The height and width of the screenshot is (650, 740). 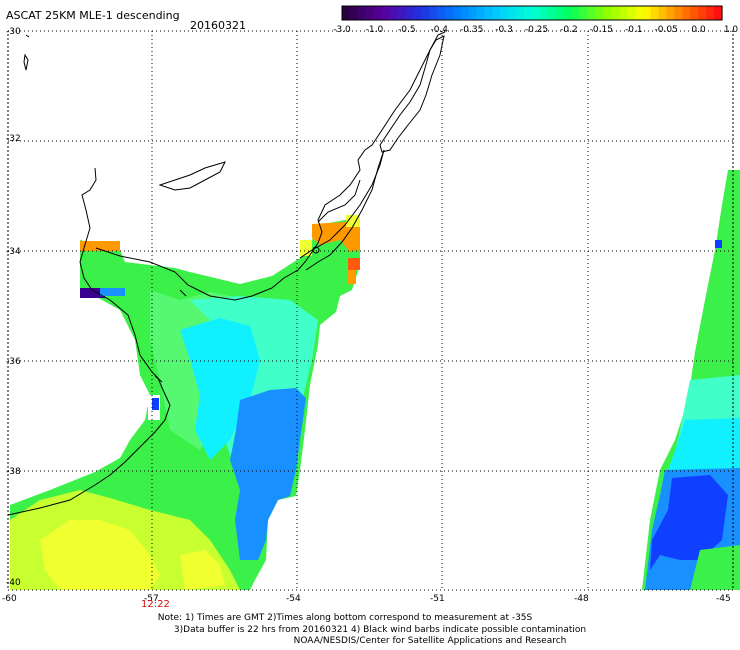 I want to click on map-date: 20160321, so click(x=218, y=25).